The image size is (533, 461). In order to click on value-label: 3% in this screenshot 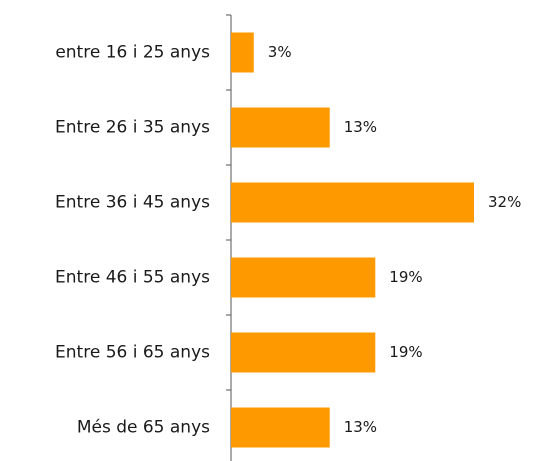, I will do `click(280, 52)`.